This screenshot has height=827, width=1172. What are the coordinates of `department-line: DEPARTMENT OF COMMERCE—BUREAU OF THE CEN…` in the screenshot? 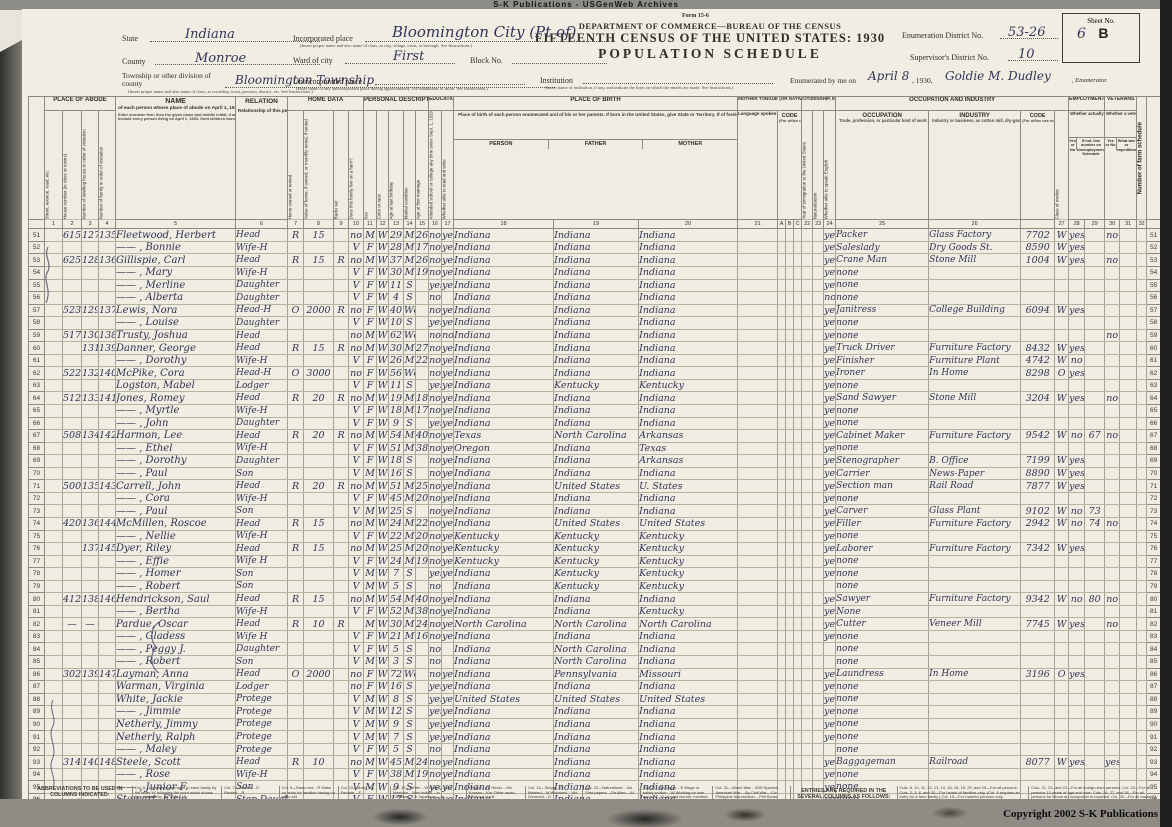 It's located at (710, 26).